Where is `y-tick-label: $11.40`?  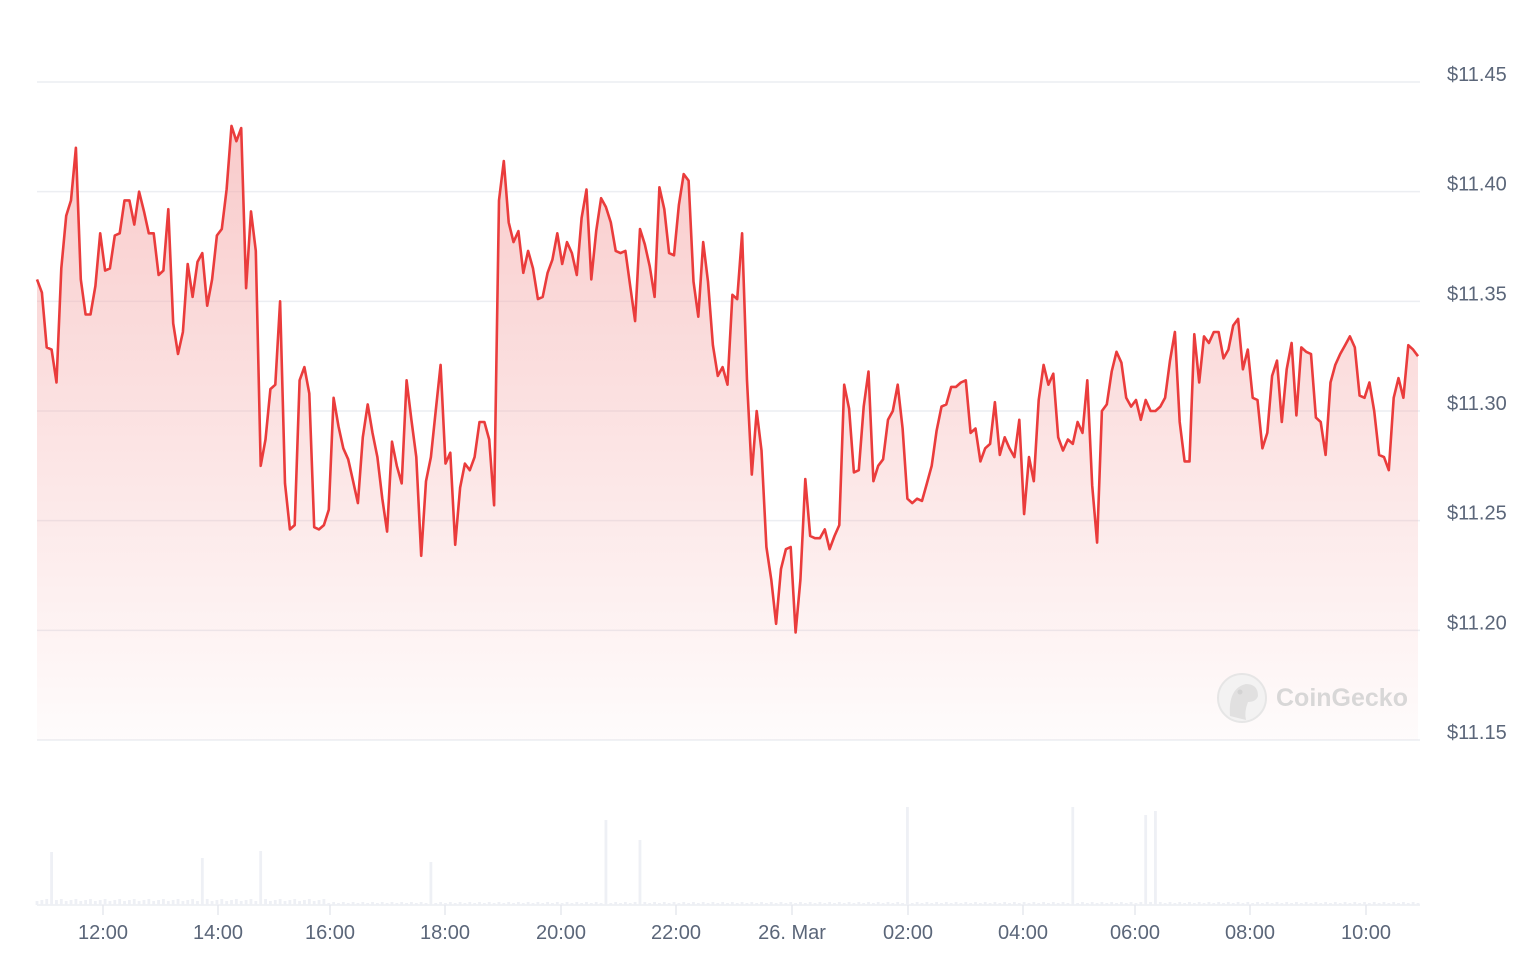 y-tick-label: $11.40 is located at coordinates (1477, 185).